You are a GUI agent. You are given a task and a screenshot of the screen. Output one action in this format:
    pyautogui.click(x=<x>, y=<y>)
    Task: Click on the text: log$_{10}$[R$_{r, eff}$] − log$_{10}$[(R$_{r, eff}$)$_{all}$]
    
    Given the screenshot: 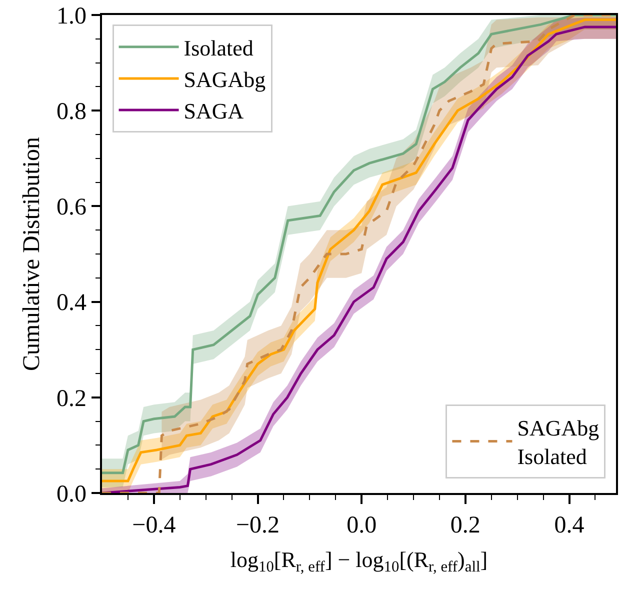 What is the action you would take?
    pyautogui.click(x=359, y=561)
    